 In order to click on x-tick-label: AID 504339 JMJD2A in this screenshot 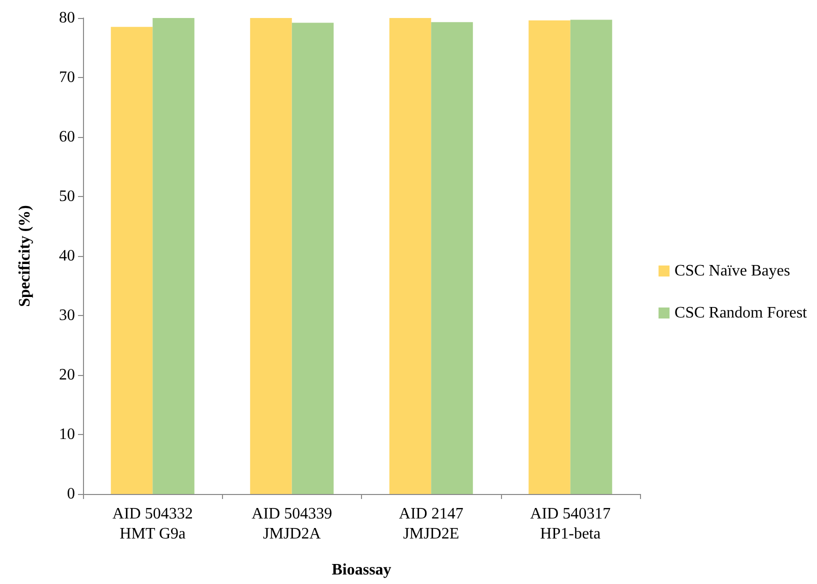, I will do `click(292, 524)`.